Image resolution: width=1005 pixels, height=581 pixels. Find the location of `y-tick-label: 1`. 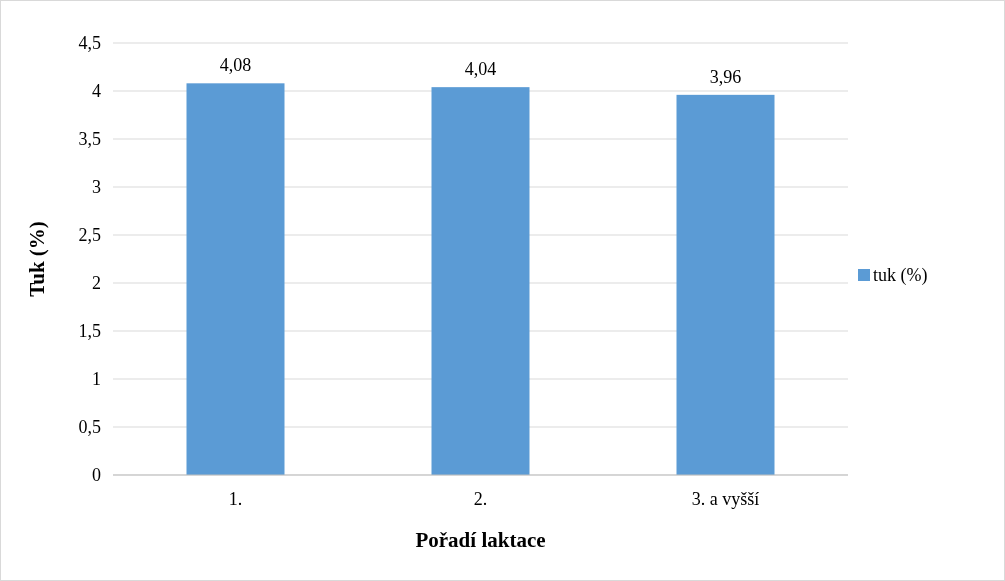

y-tick-label: 1 is located at coordinates (96, 379).